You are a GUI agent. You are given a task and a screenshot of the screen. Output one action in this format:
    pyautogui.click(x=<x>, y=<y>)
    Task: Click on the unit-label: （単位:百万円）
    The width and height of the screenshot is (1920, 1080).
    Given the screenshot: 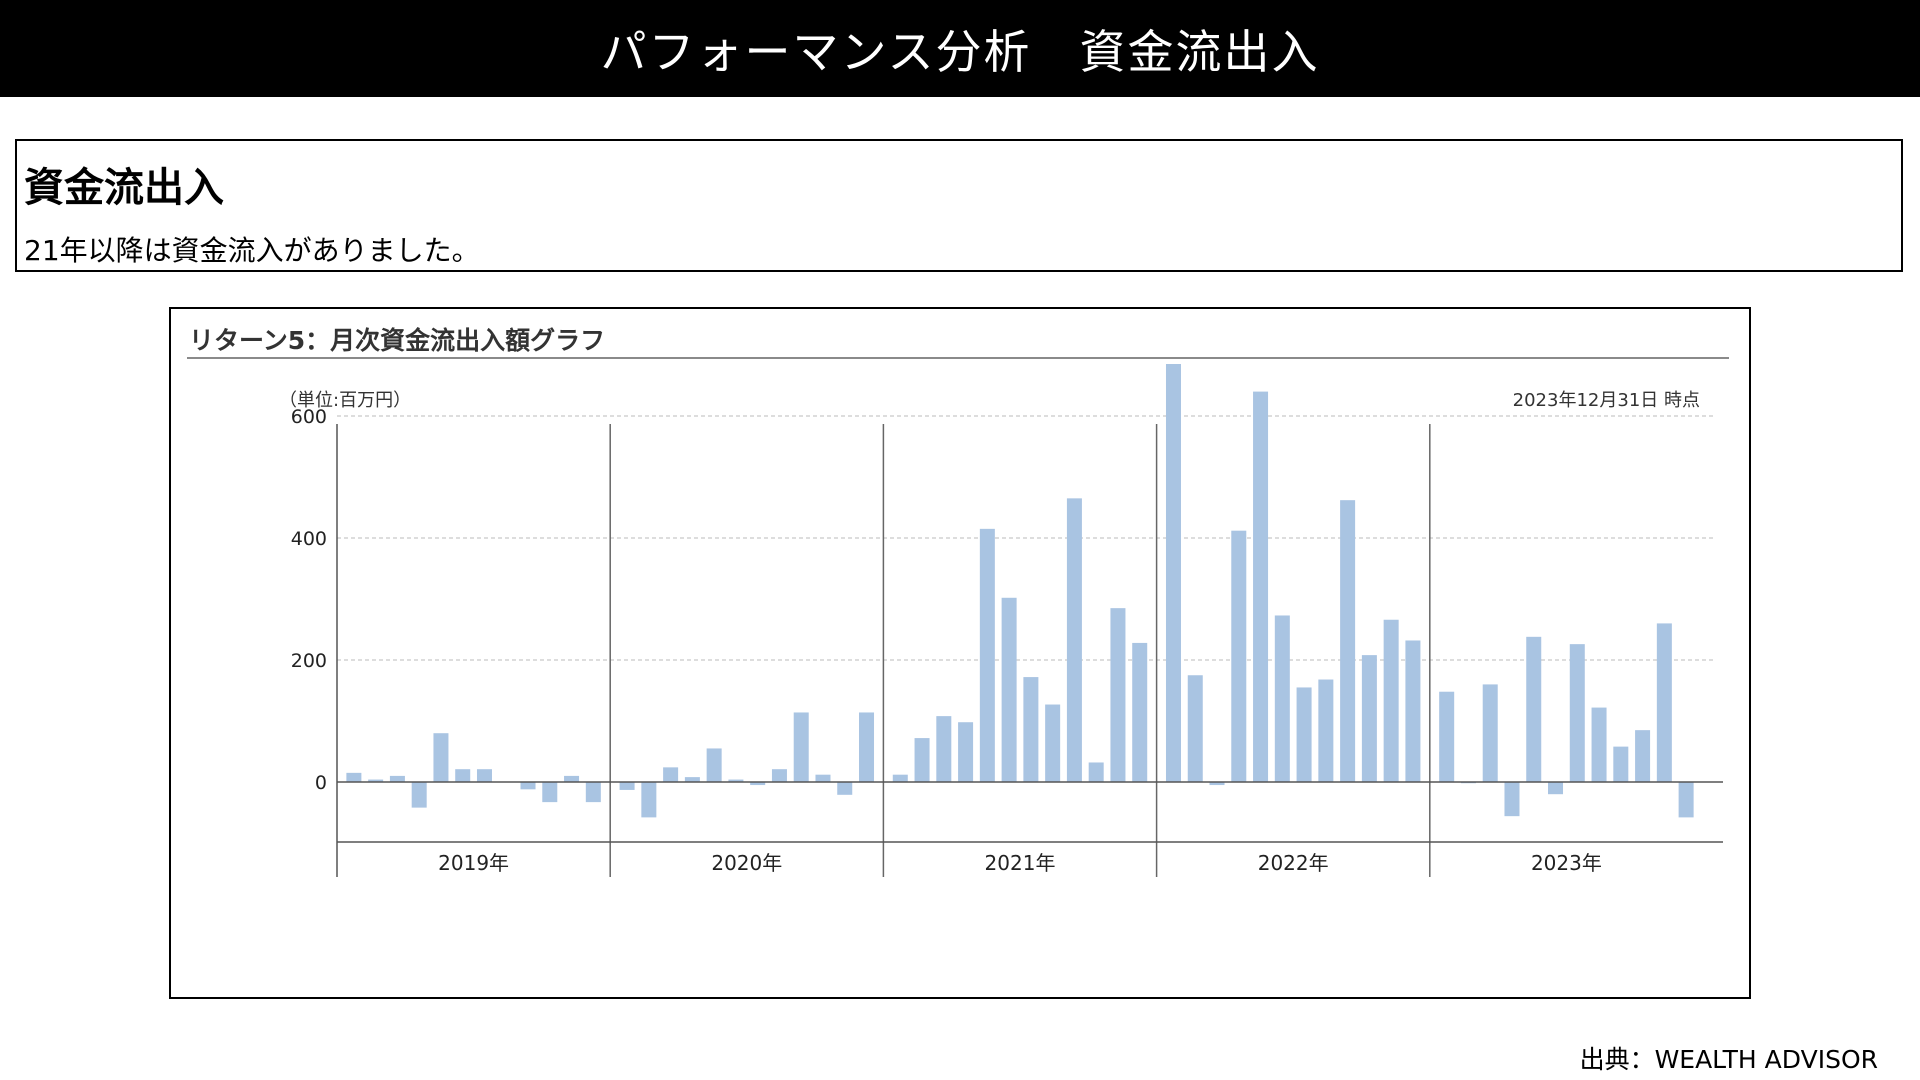 What is the action you would take?
    pyautogui.click(x=345, y=400)
    